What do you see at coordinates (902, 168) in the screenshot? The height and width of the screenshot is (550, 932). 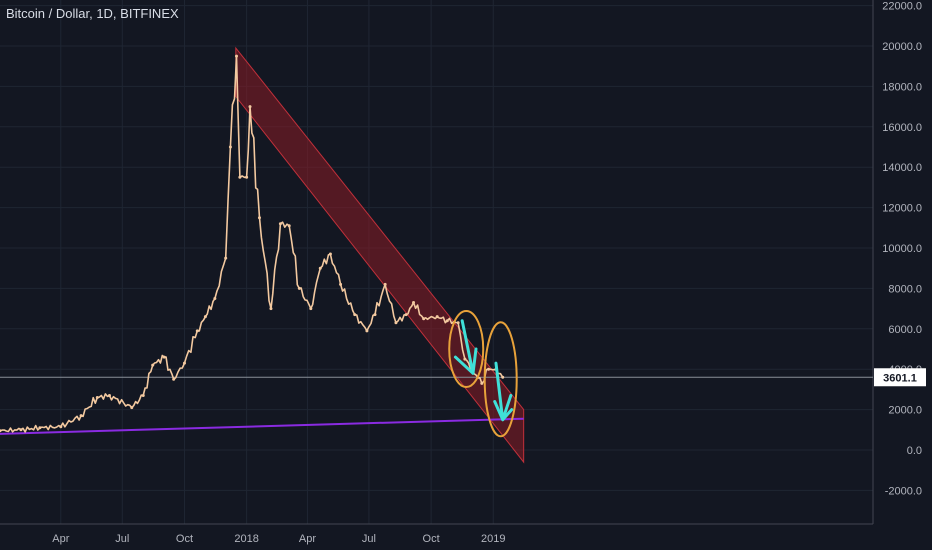 I see `y-tick-label: 14000.0` at bounding box center [902, 168].